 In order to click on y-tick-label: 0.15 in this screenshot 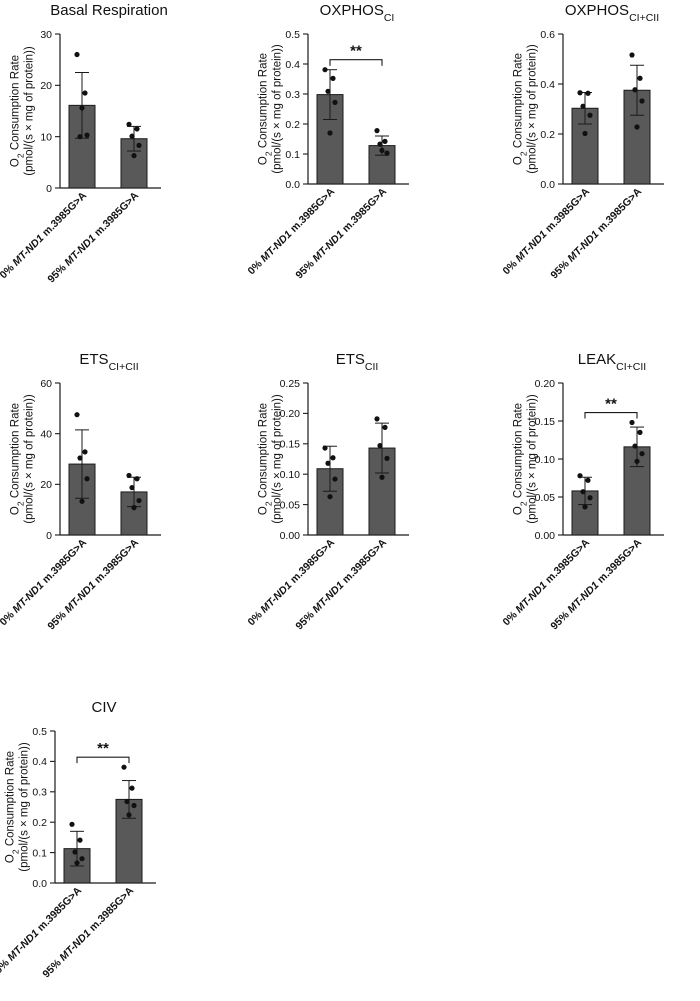, I will do `click(290, 445)`.